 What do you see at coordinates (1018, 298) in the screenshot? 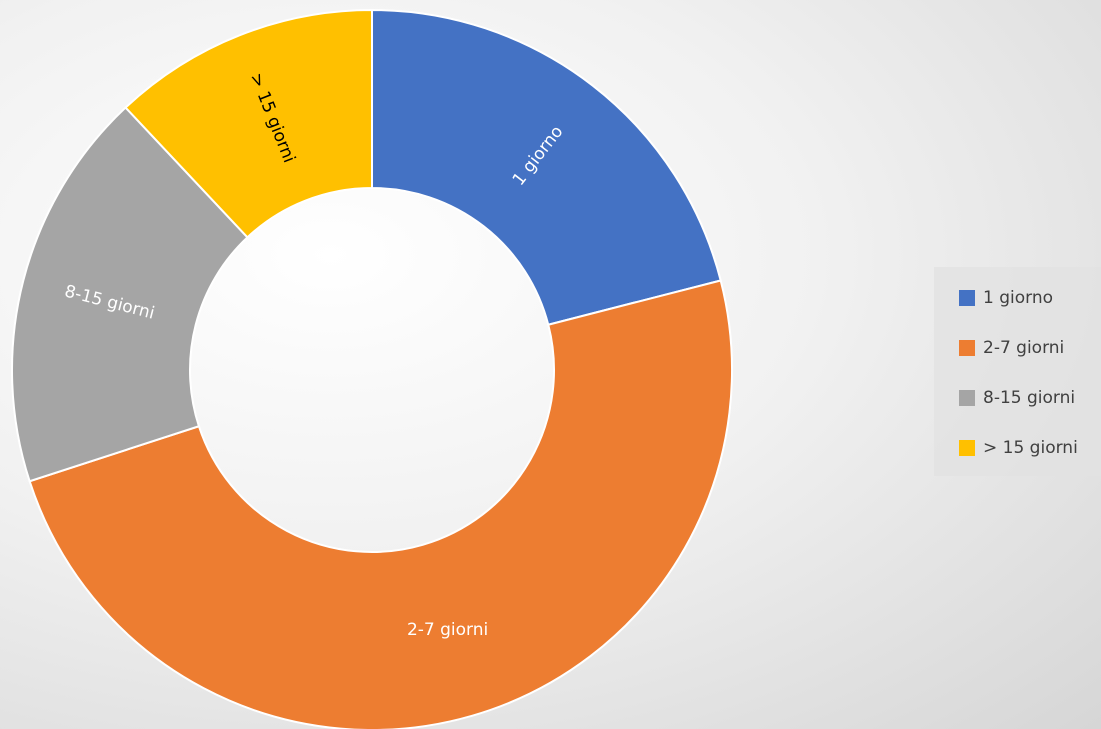
I see `legend-label: 1 giorno` at bounding box center [1018, 298].